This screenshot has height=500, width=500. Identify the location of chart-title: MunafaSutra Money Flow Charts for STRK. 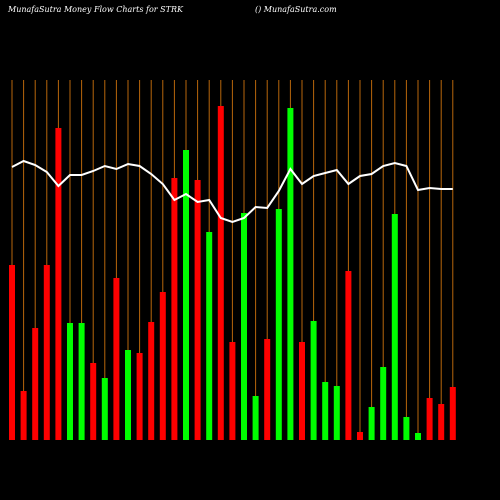
(95, 9).